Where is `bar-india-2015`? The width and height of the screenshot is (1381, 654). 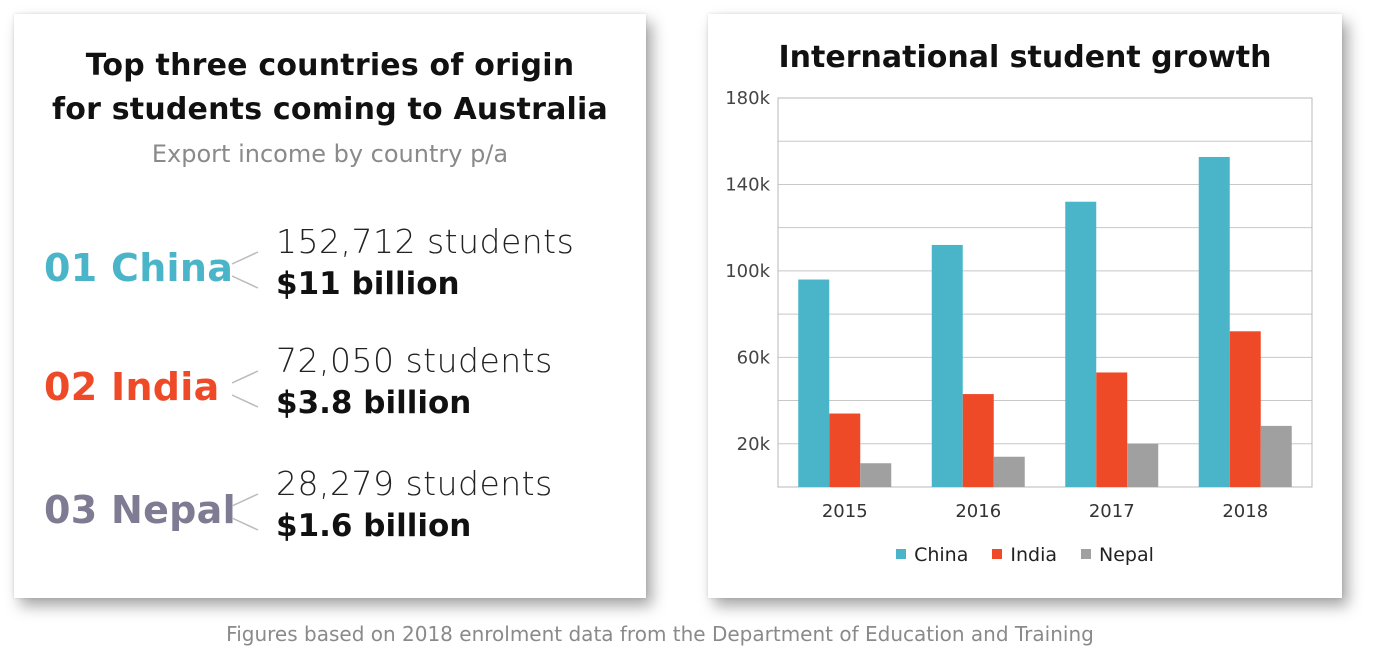
bar-india-2015 is located at coordinates (845, 450).